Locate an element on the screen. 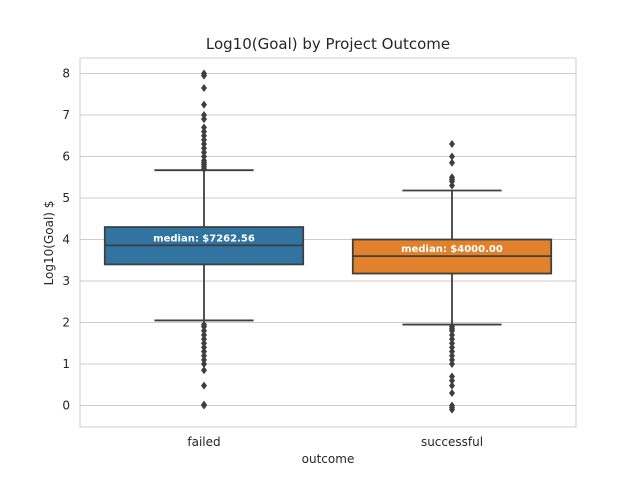  chart-title: Log10(Goal) by Project Outcome is located at coordinates (328, 44).